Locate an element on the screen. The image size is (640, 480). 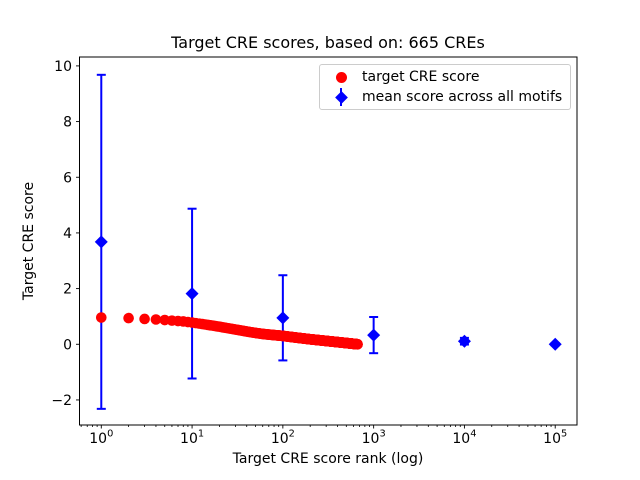
legend-item-target-score: target CRE score is located at coordinates (445, 77).